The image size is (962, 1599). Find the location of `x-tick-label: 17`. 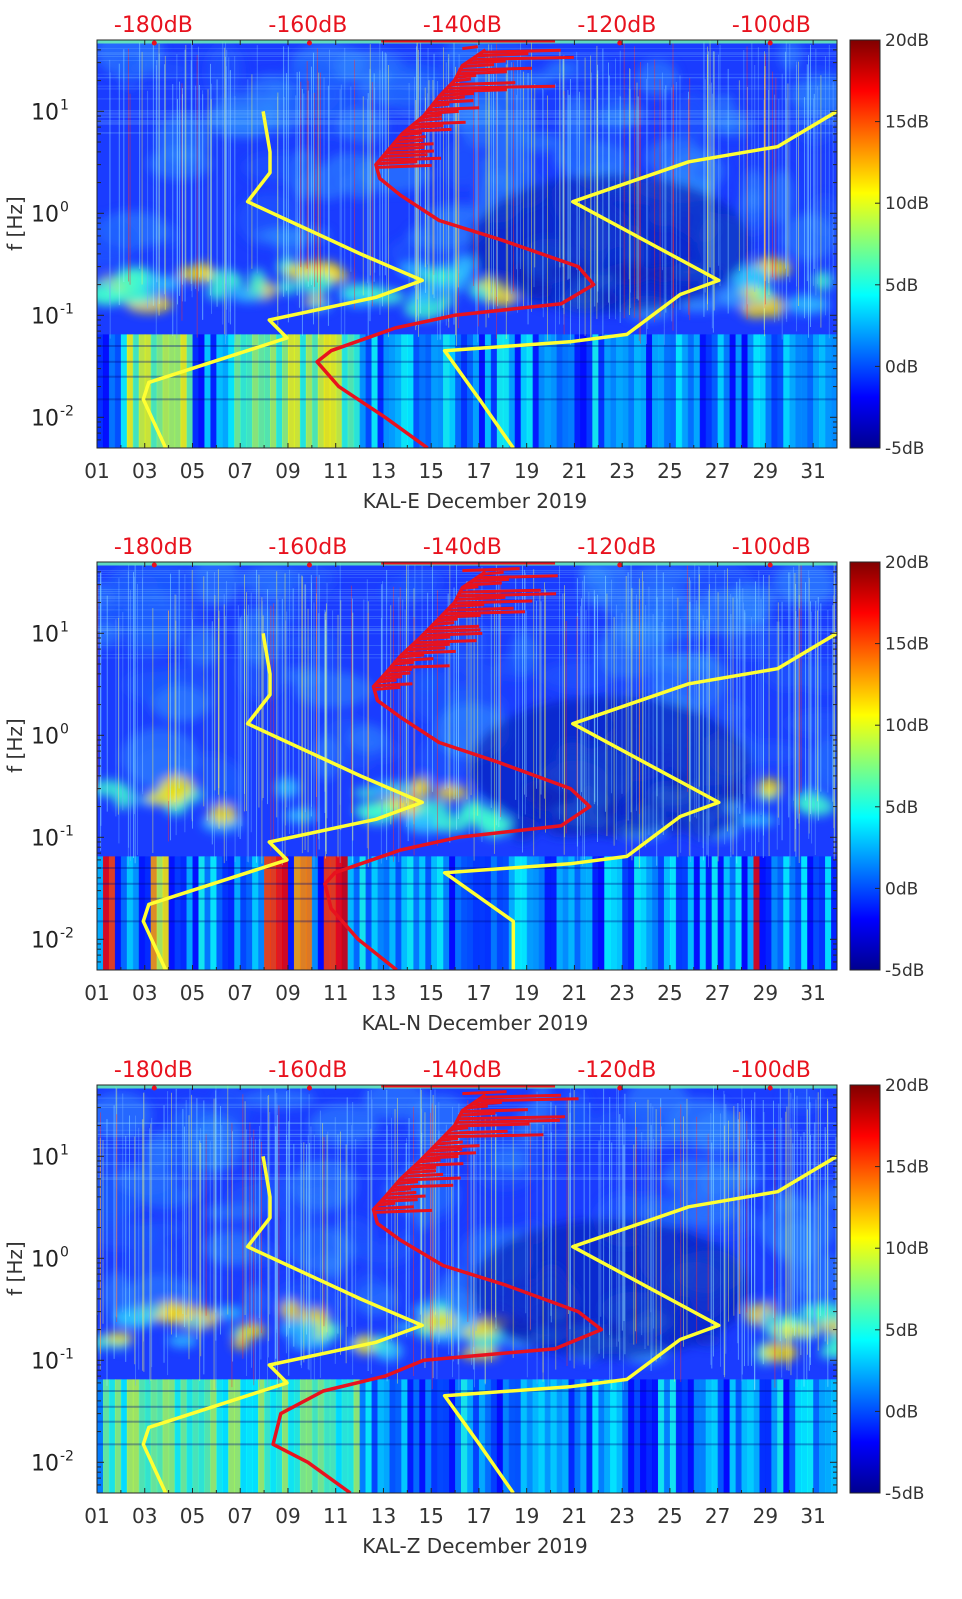

x-tick-label: 17 is located at coordinates (478, 1516).